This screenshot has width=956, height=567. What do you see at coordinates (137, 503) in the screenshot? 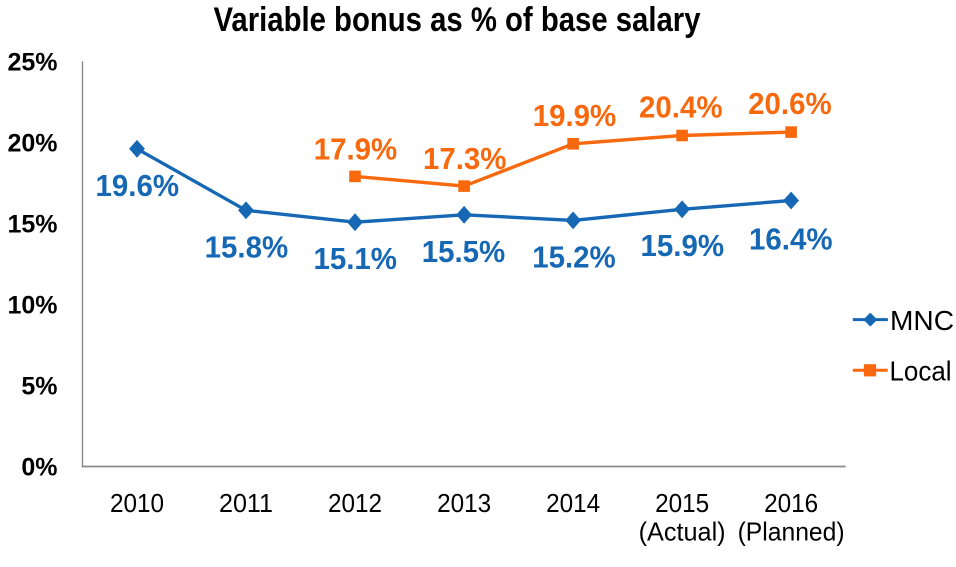
I see `svg-text: 2010` at bounding box center [137, 503].